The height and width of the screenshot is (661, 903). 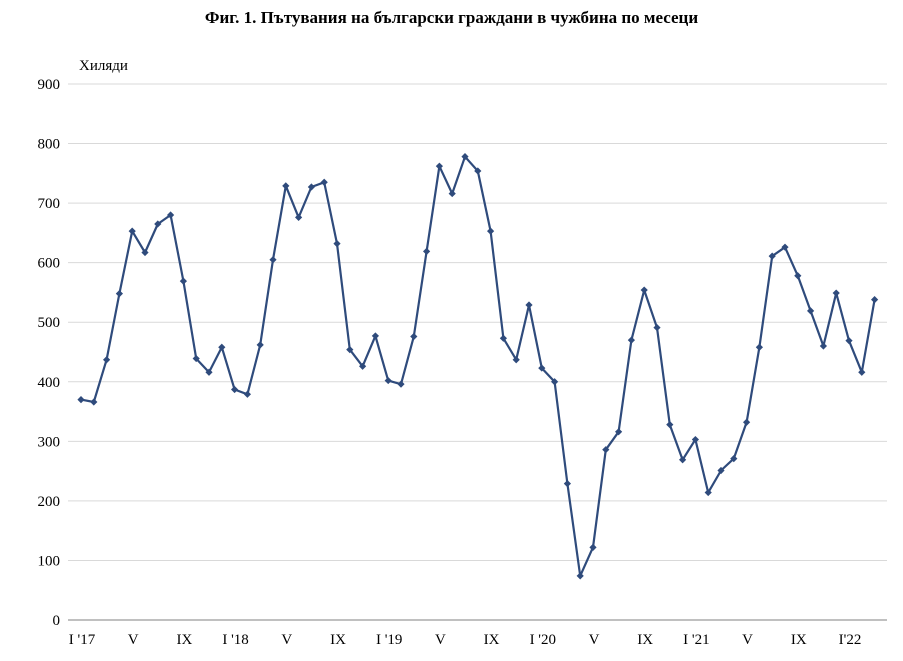 I want to click on x-tick-label: I '20, so click(x=543, y=640).